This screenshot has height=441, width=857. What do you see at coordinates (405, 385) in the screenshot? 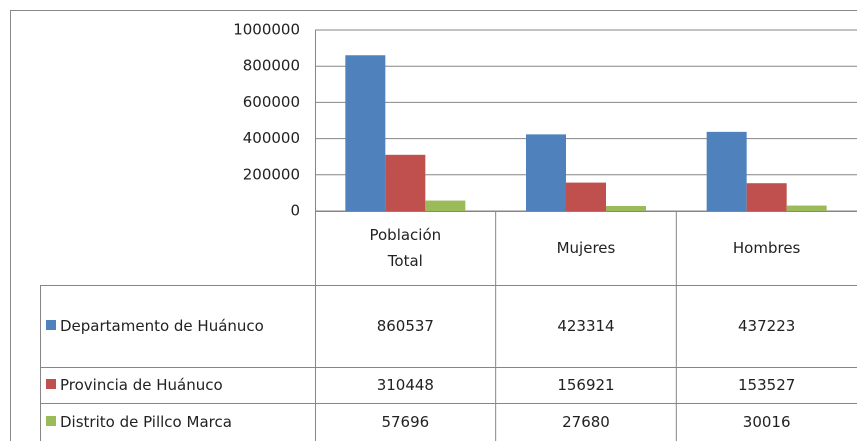
I see `table-value: 310448` at bounding box center [405, 385].